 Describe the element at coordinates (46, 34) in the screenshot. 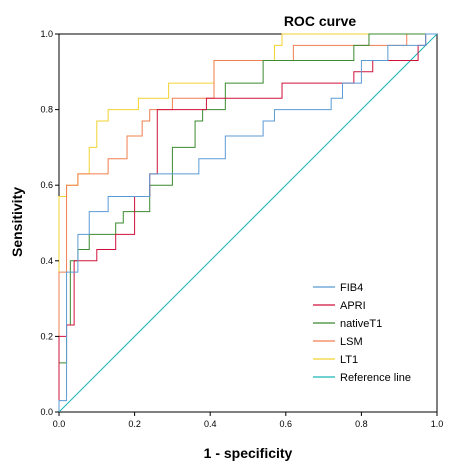

I see `y-tick-label: 1.0` at that location.